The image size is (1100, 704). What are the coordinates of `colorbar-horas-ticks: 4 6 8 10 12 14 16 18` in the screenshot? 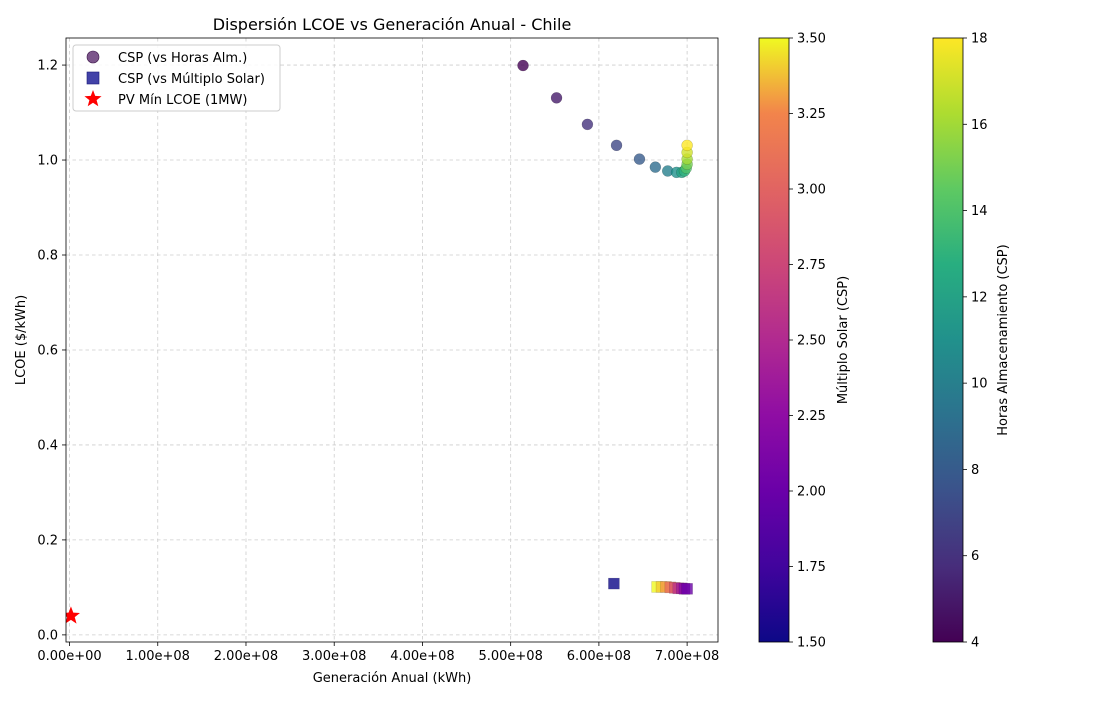 It's located at (975, 341).